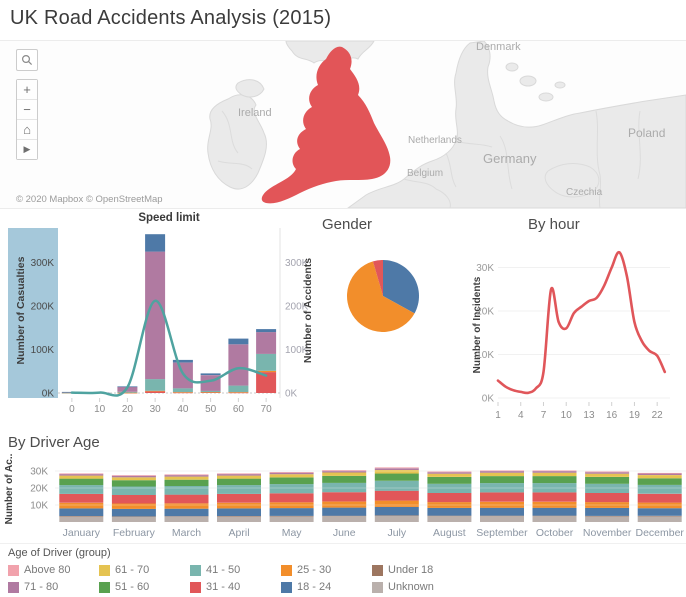 The height and width of the screenshot is (597, 686). Describe the element at coordinates (581, 322) in the screenshot. I see `incidents-line` at that location.